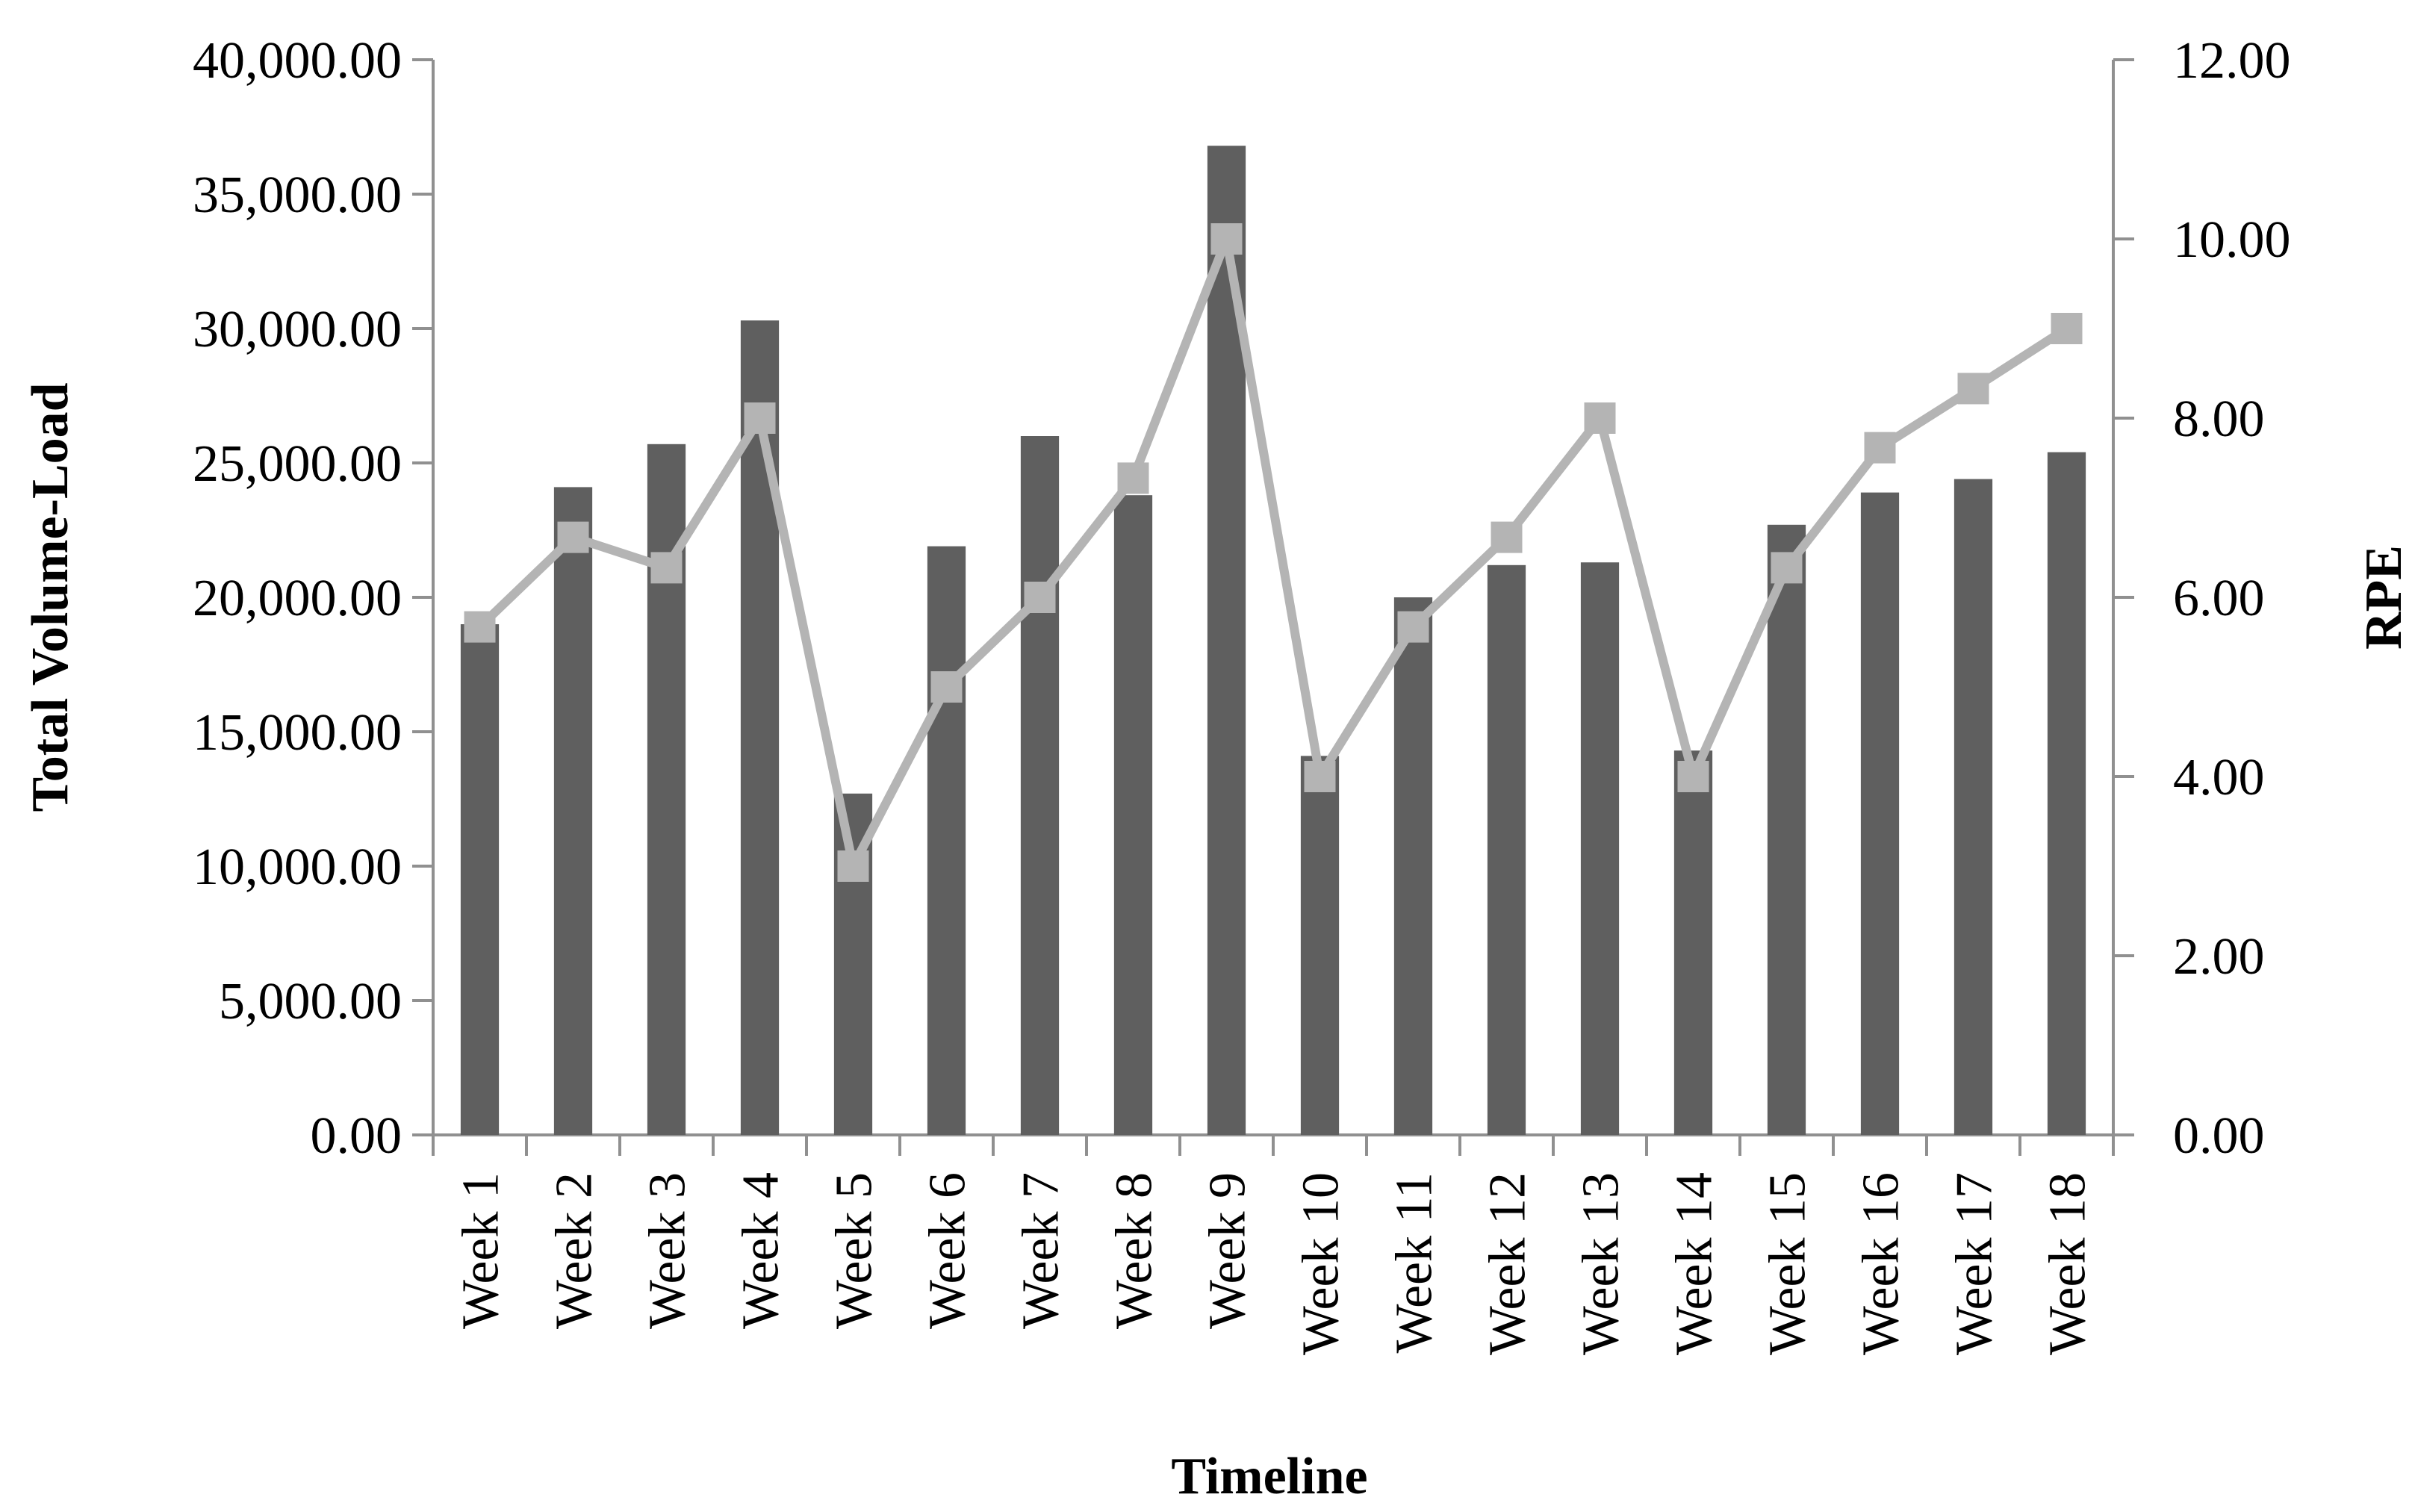 Image resolution: width=2412 pixels, height=1512 pixels. I want to click on x-tick-label: Week 5, so click(854, 1250).